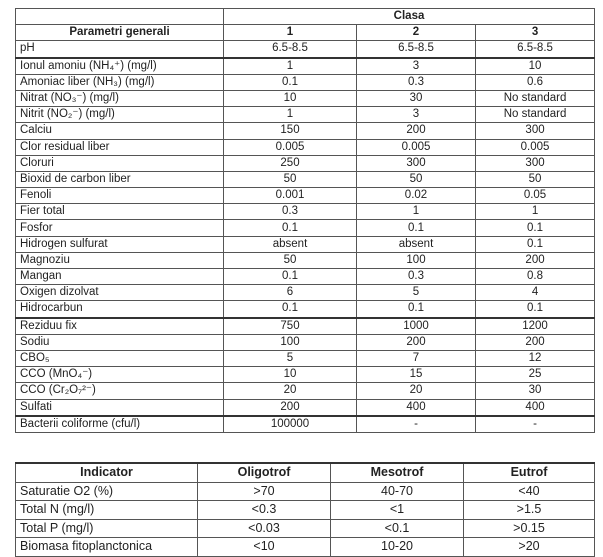 The image size is (603, 557). Describe the element at coordinates (119, 16) in the screenshot. I see `empty-corner-cell` at that location.